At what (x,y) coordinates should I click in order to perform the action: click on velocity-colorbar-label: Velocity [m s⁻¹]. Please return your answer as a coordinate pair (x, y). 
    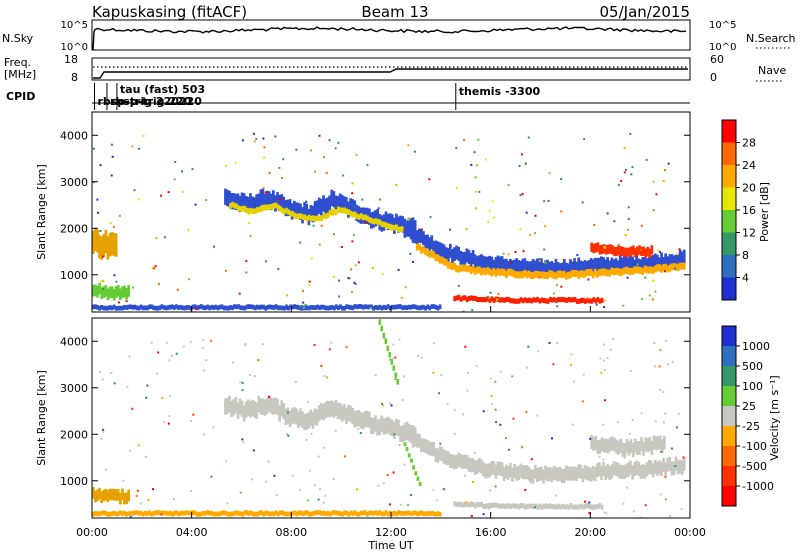
    Looking at the image, I should click on (774, 417).